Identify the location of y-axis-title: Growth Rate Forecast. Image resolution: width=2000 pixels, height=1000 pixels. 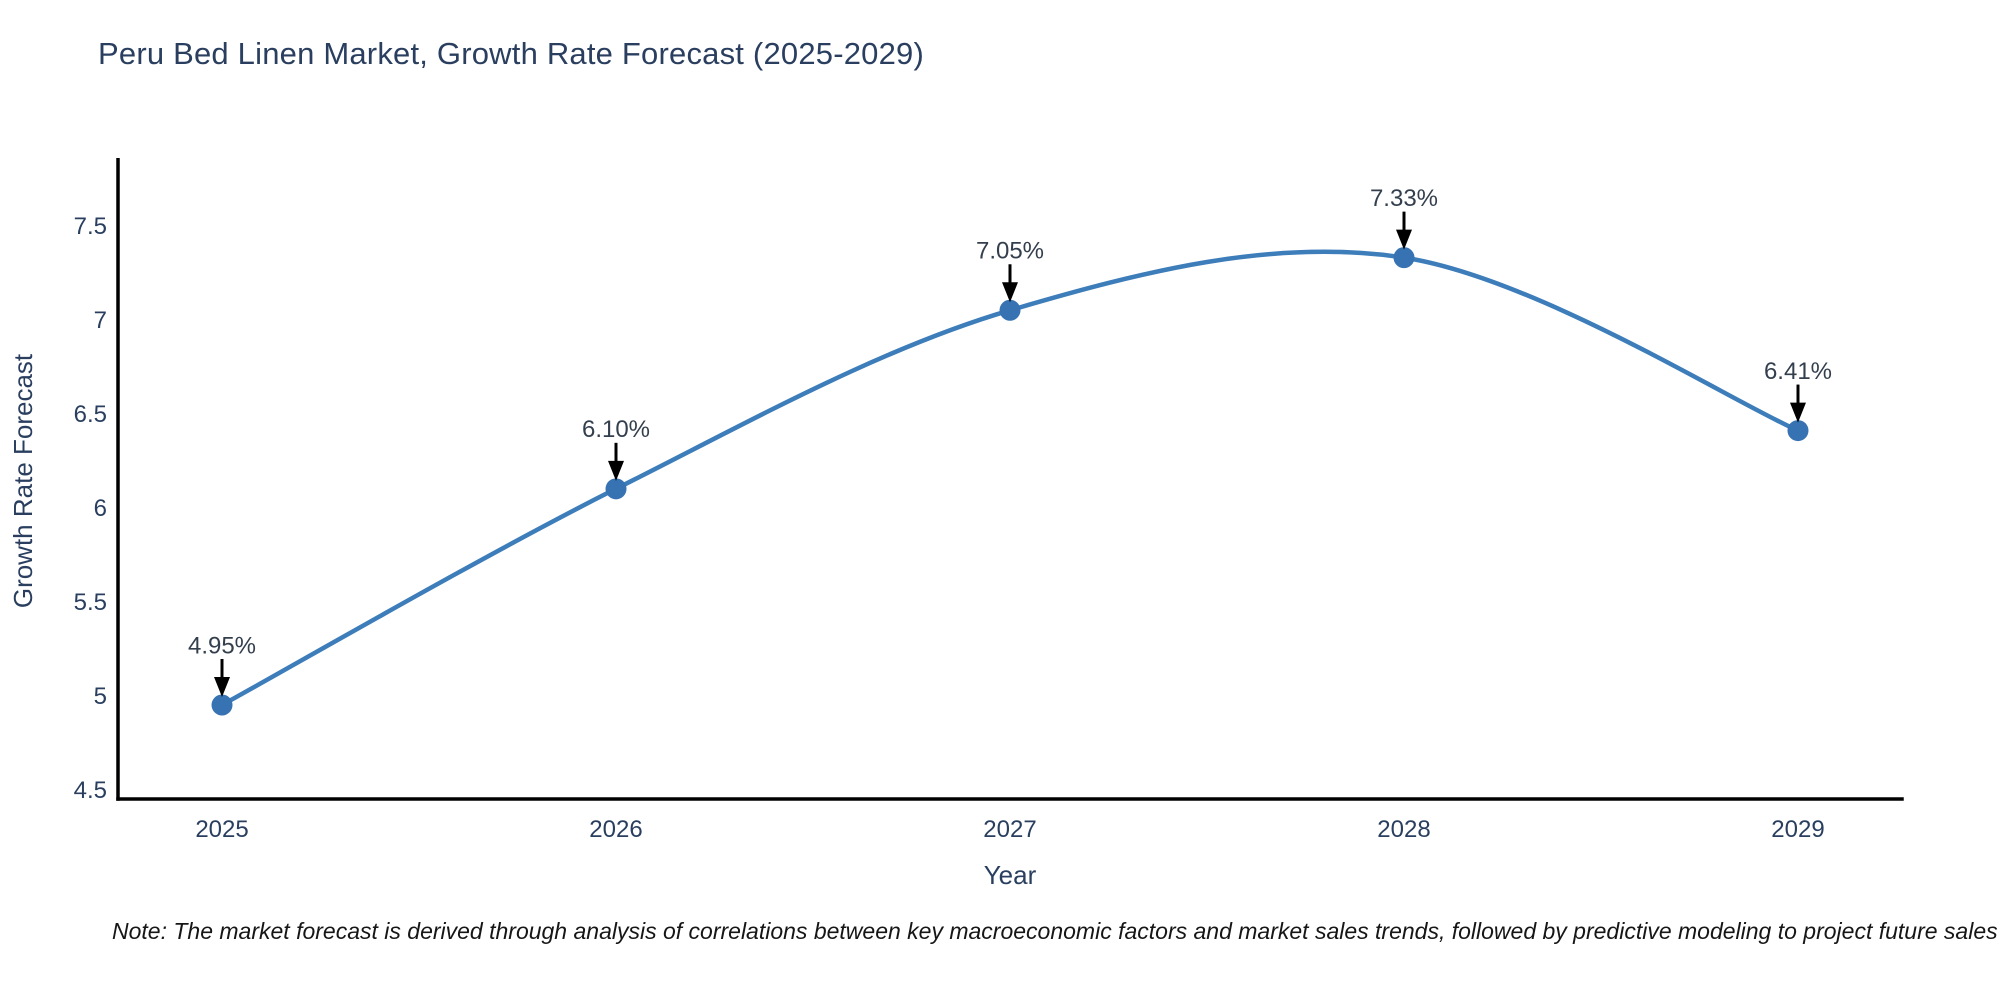
(23, 481).